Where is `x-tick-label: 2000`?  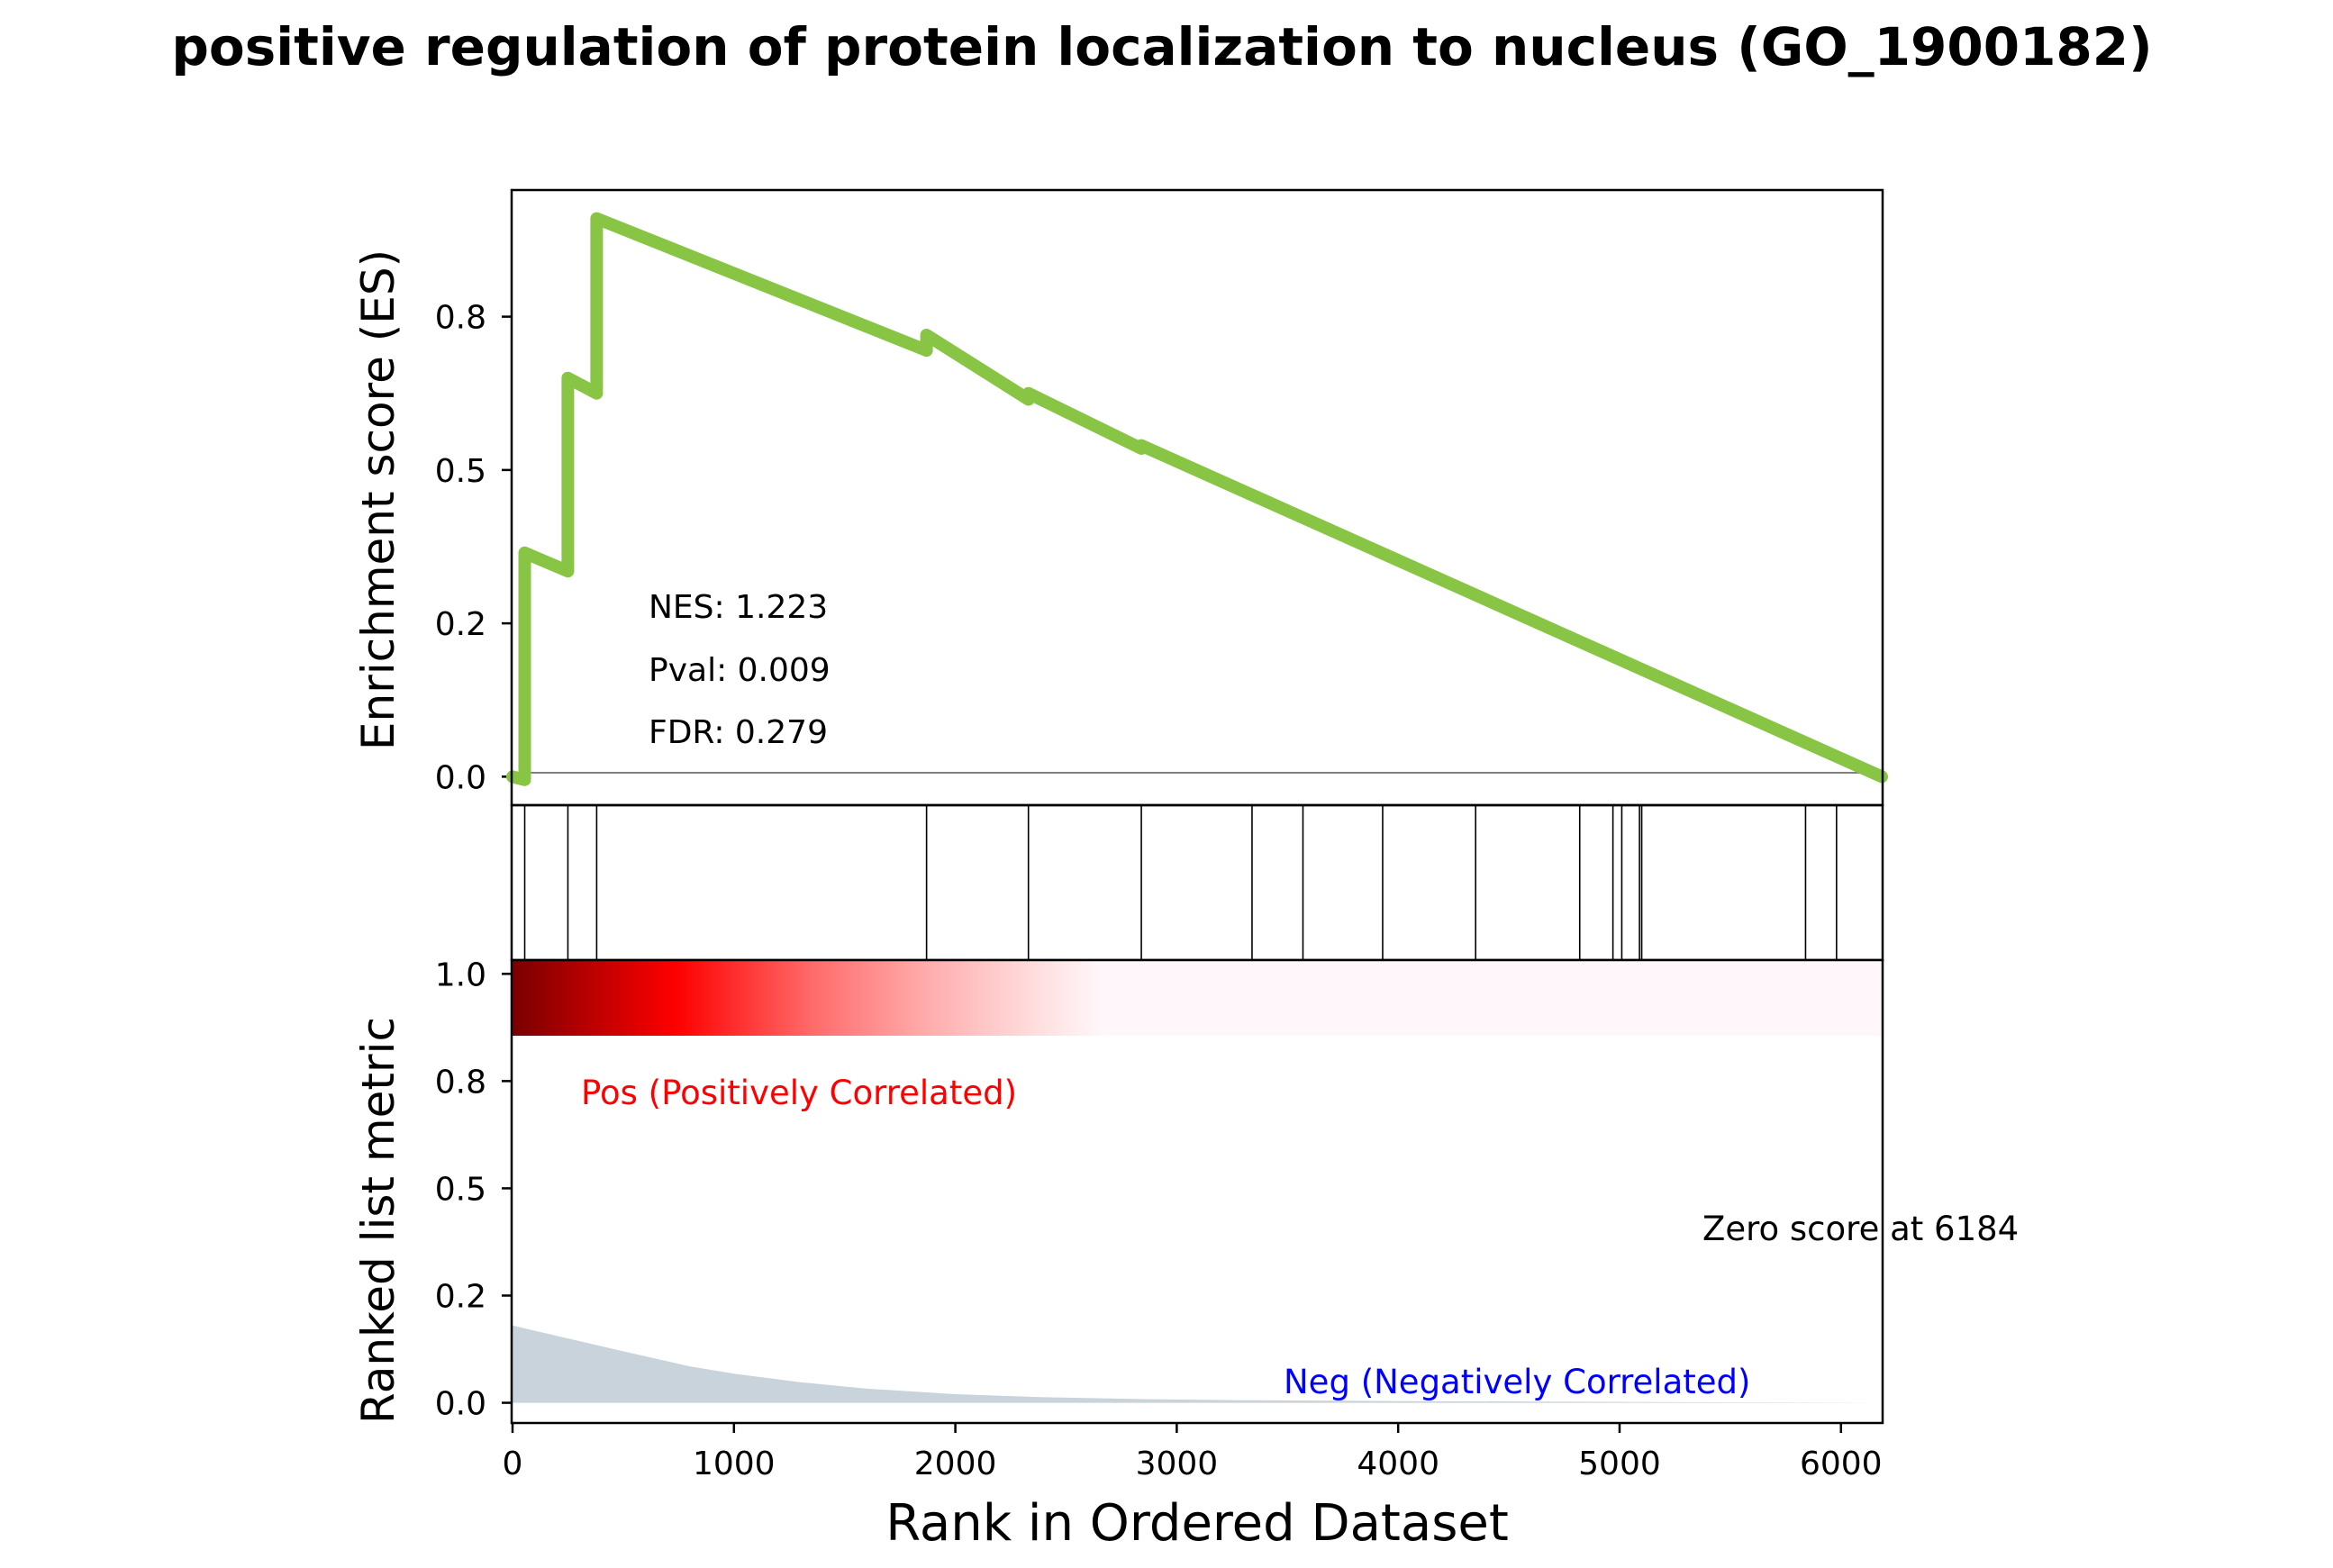
x-tick-label: 2000 is located at coordinates (955, 1464).